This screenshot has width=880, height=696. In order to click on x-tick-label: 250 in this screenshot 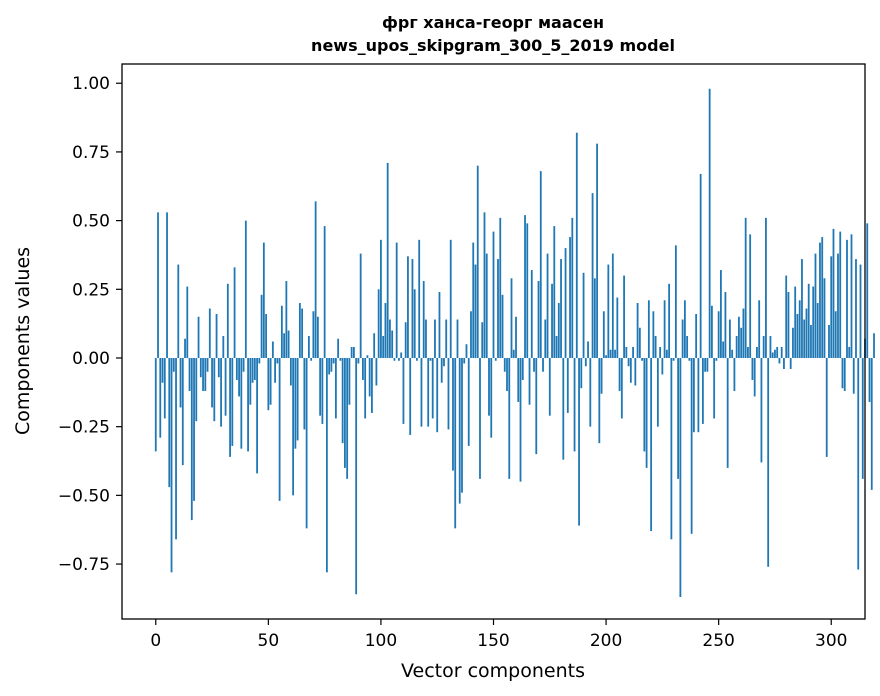, I will do `click(718, 641)`.